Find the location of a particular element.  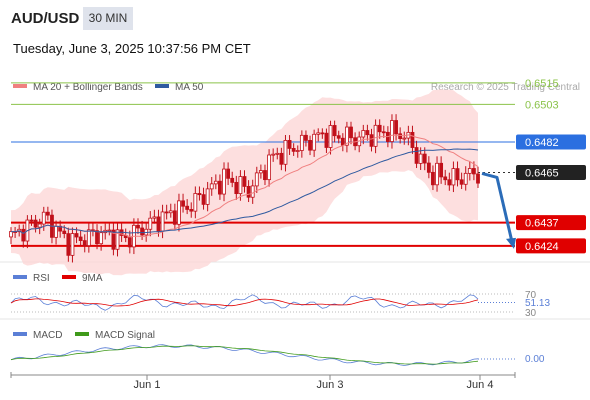

rsi-tick-70: 70 is located at coordinates (531, 295).